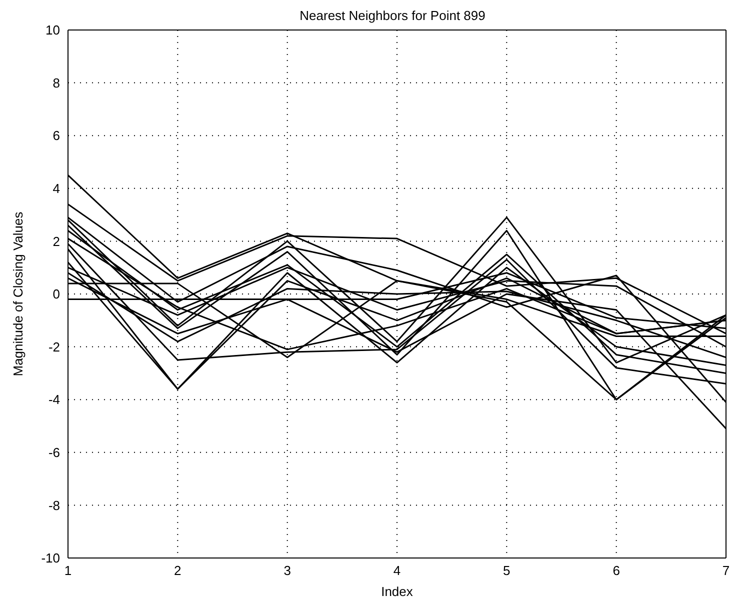  What do you see at coordinates (726, 570) in the screenshot?
I see `x-tick-label: 7` at bounding box center [726, 570].